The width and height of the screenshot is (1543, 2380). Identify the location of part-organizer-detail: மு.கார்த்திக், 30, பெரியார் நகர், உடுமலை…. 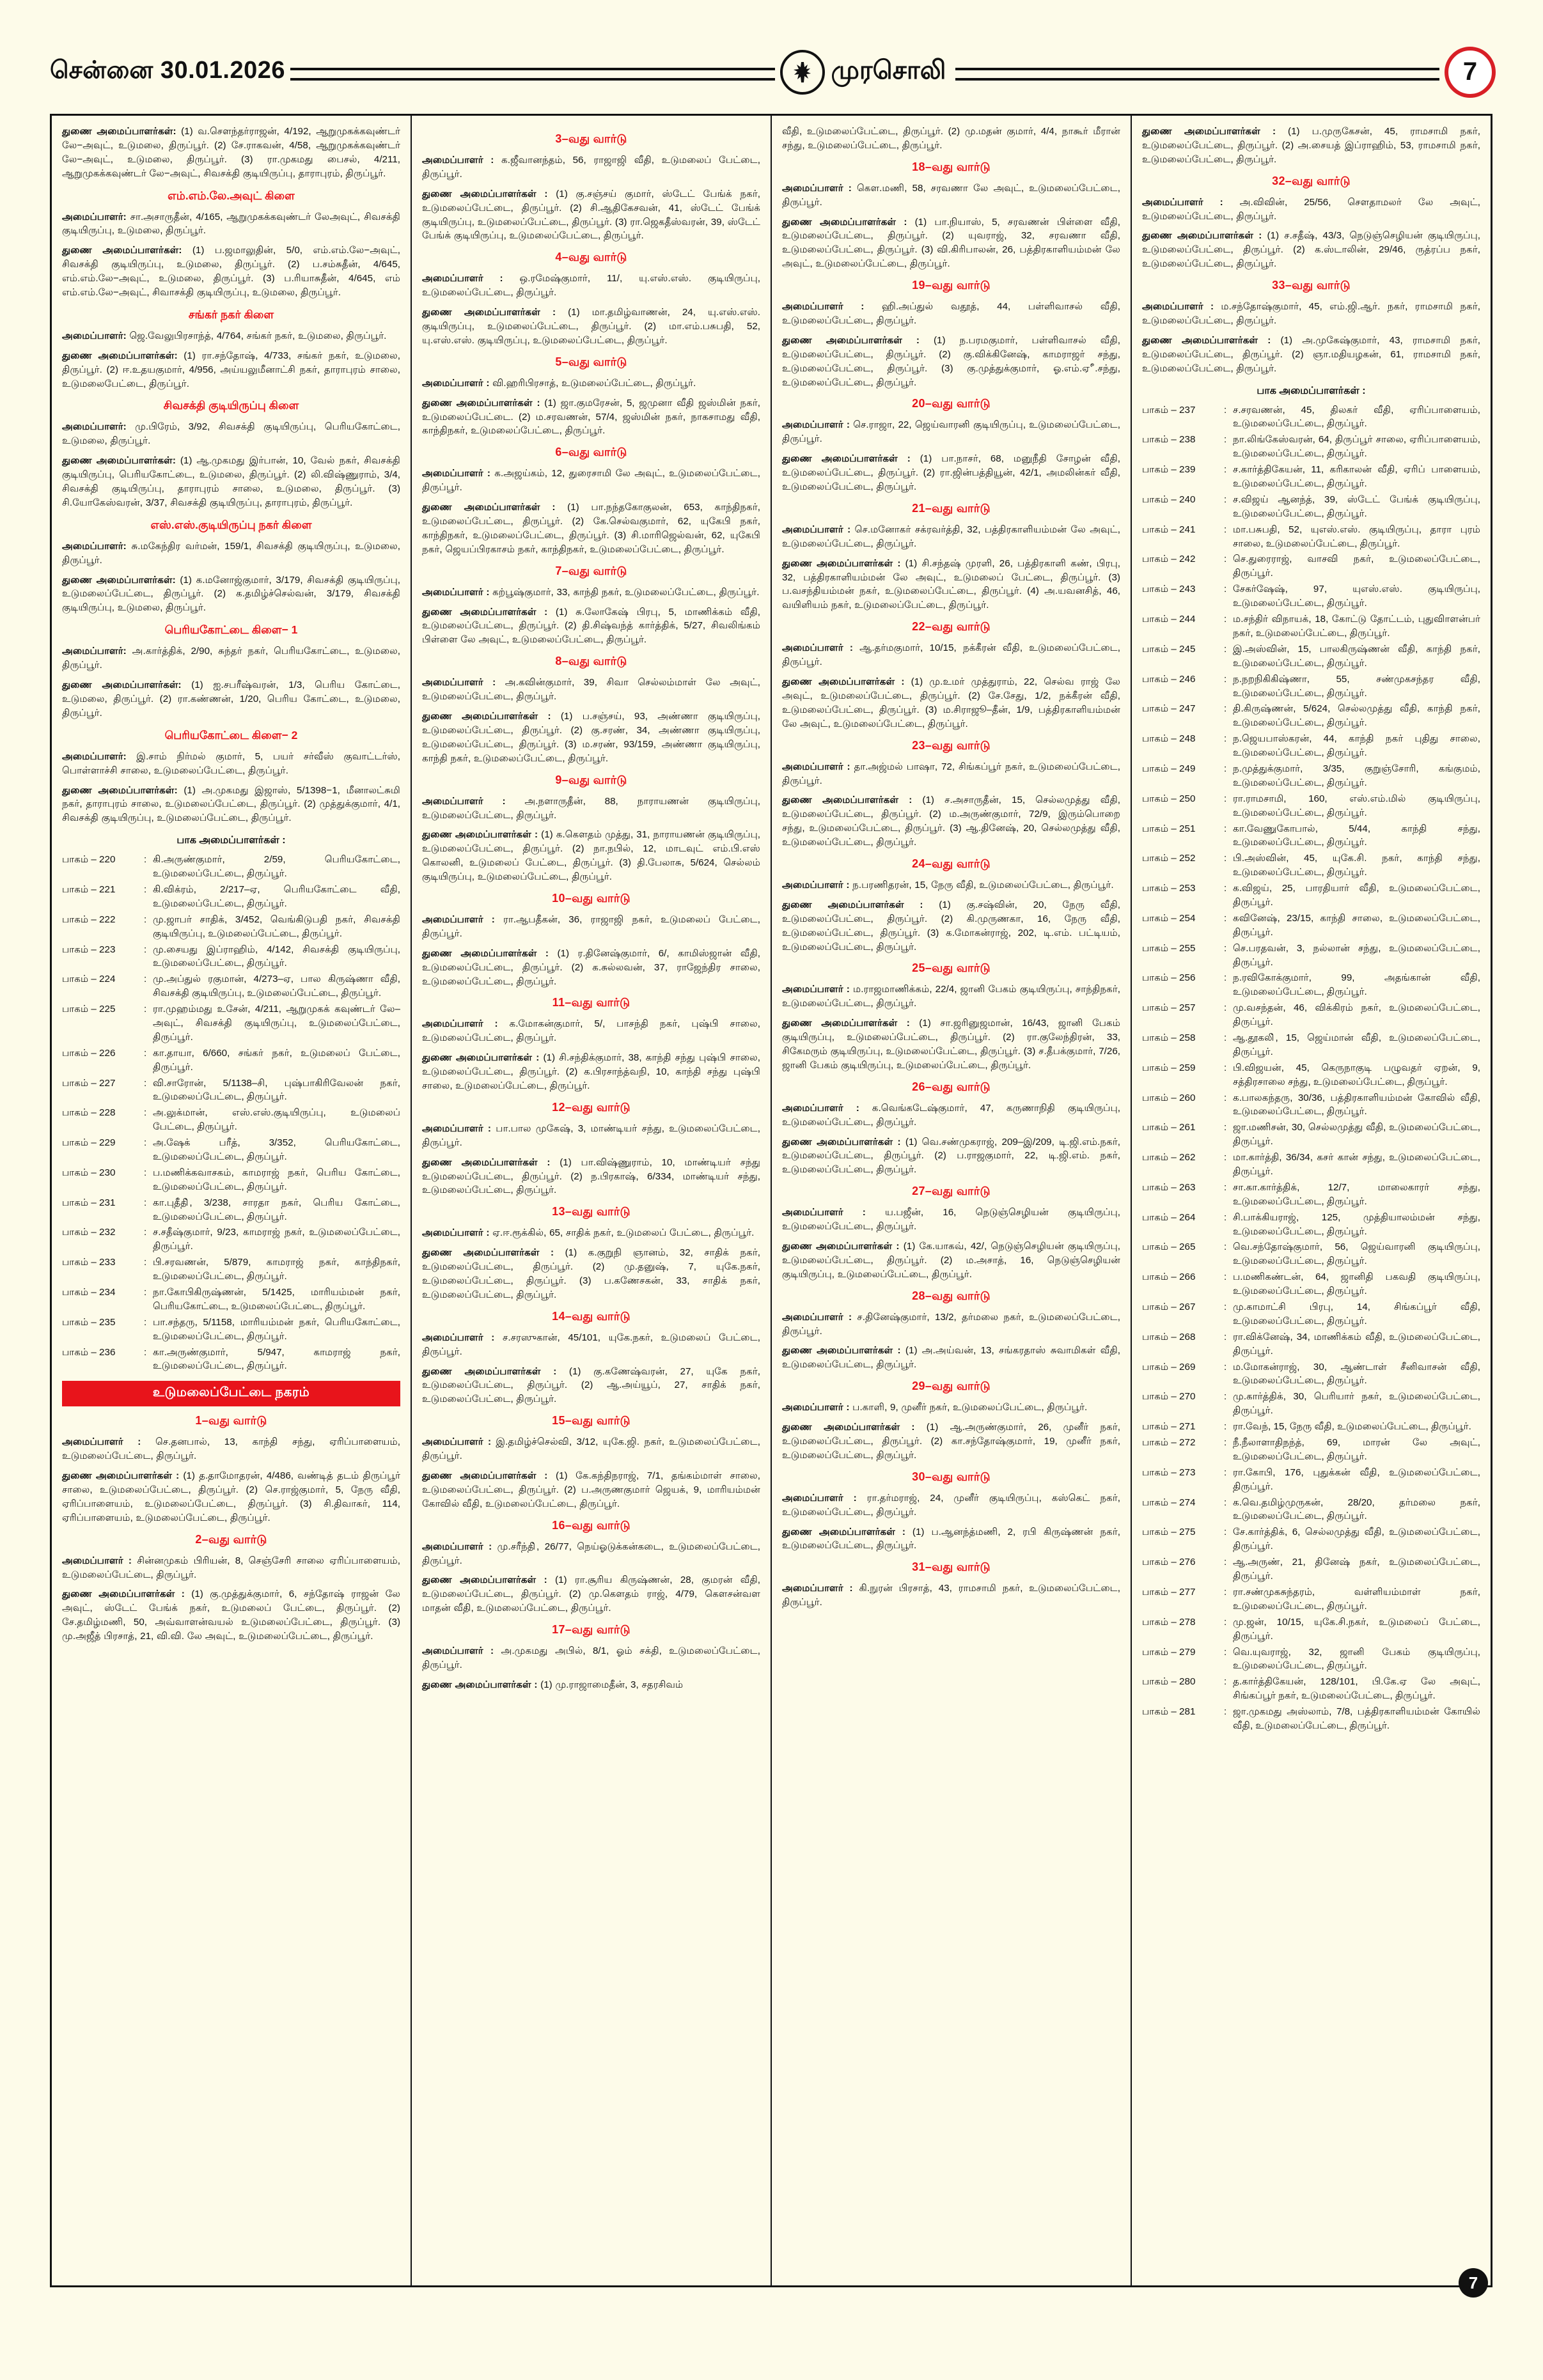
(1356, 1404).